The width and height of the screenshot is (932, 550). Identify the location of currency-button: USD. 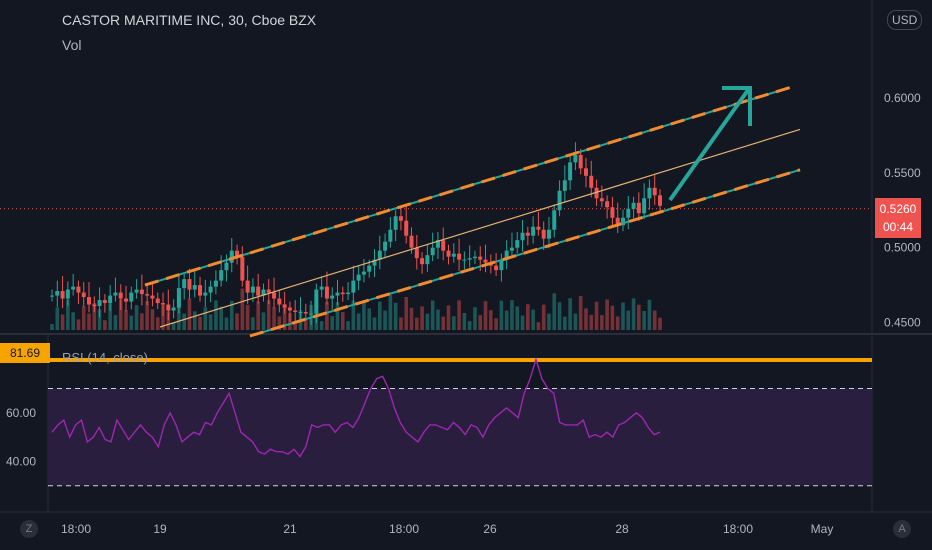
(905, 20).